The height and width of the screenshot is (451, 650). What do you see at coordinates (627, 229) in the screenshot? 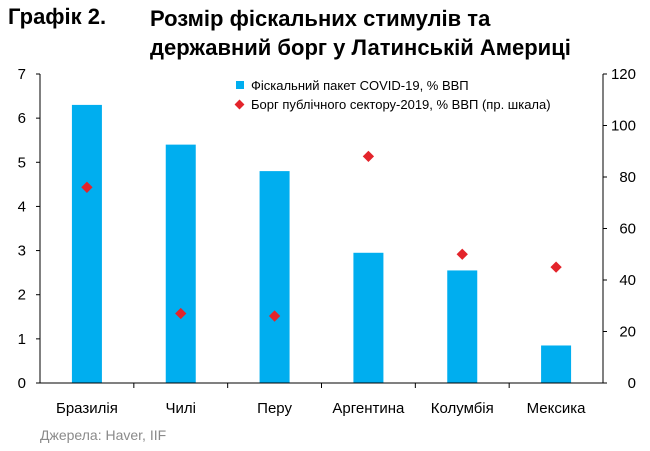
I see `right-tick-label: 60` at bounding box center [627, 229].